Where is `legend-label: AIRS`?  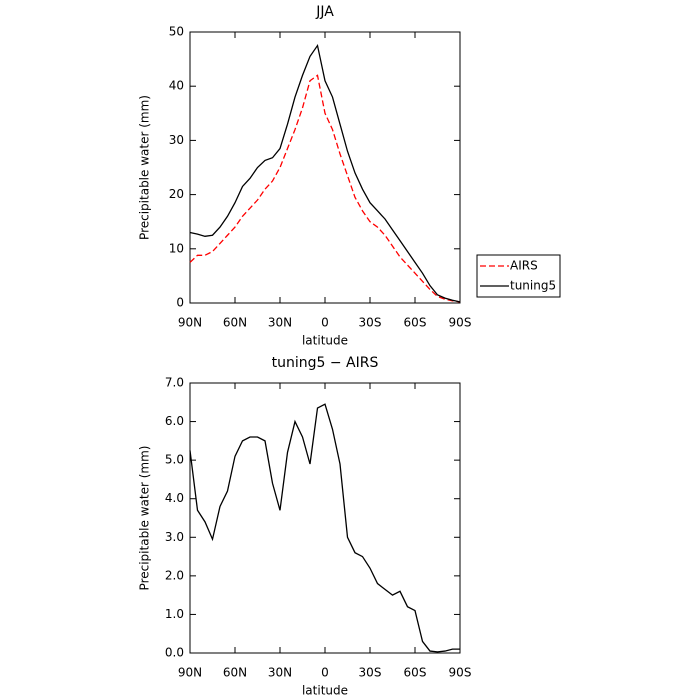
legend-label: AIRS is located at coordinates (524, 266).